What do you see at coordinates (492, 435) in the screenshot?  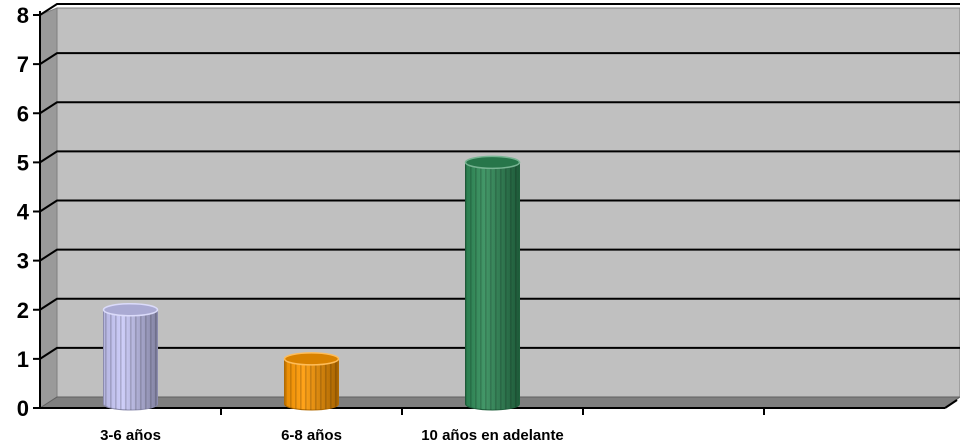 I see `x-tick-label: 10 años en adelante` at bounding box center [492, 435].